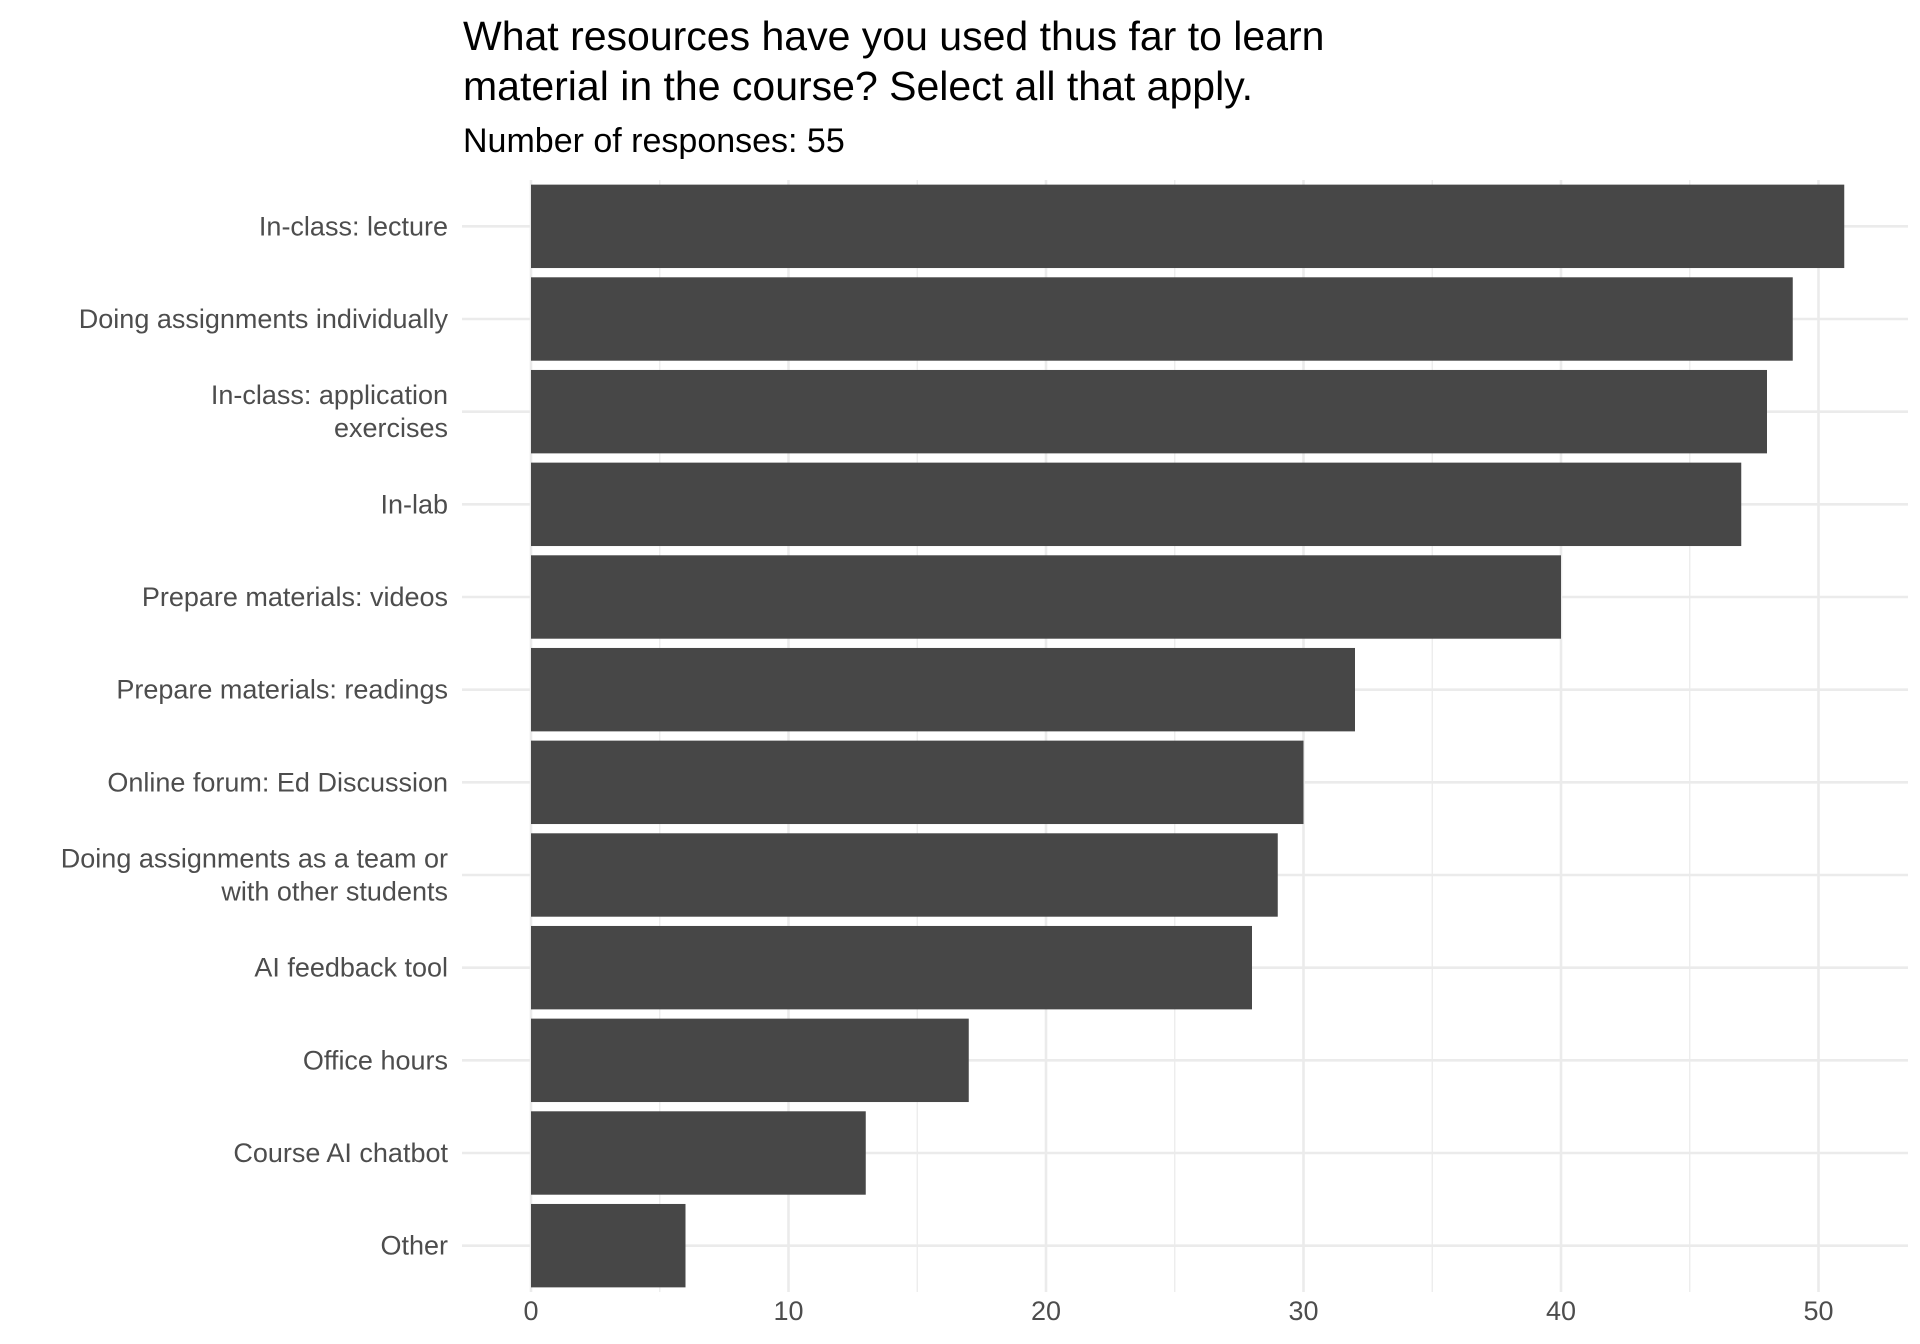 The width and height of the screenshot is (1920, 1344). What do you see at coordinates (351, 968) in the screenshot?
I see `y-tick-label: AI feedback tool` at bounding box center [351, 968].